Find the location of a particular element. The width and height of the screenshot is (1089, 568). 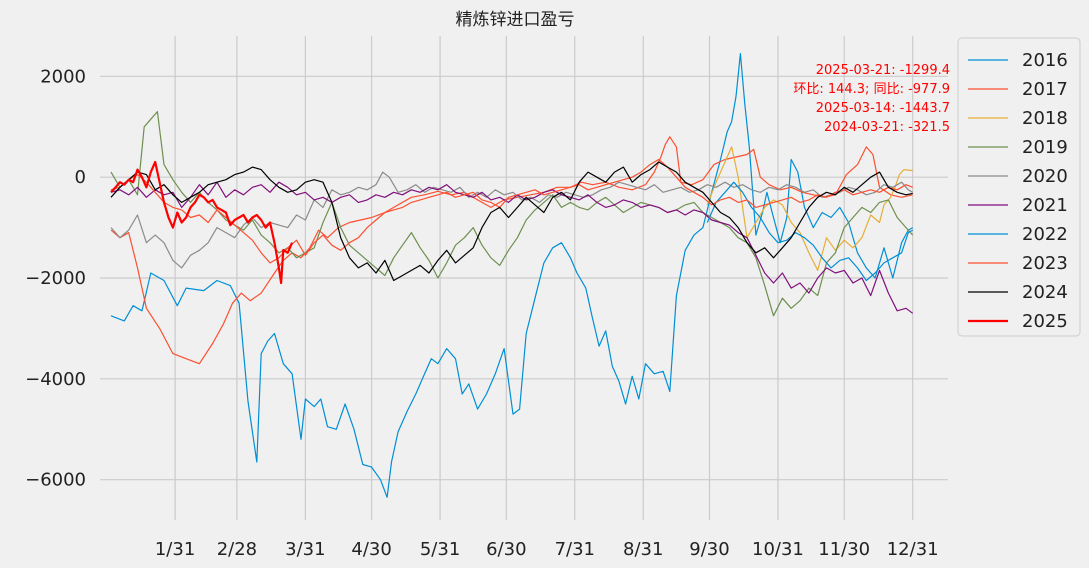

x-tick-label: 5/31 is located at coordinates (440, 549).